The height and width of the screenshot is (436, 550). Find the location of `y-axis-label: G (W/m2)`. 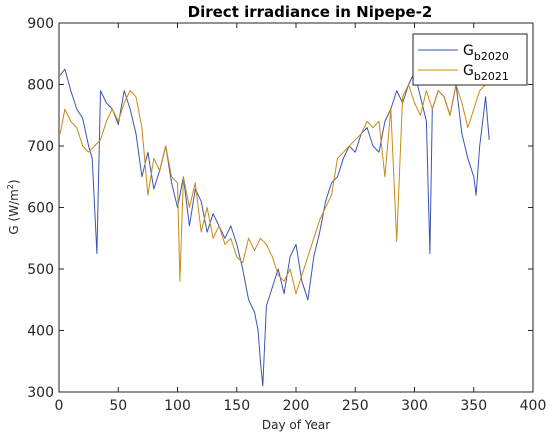

y-axis-label: G (W/m2) is located at coordinates (13, 206).